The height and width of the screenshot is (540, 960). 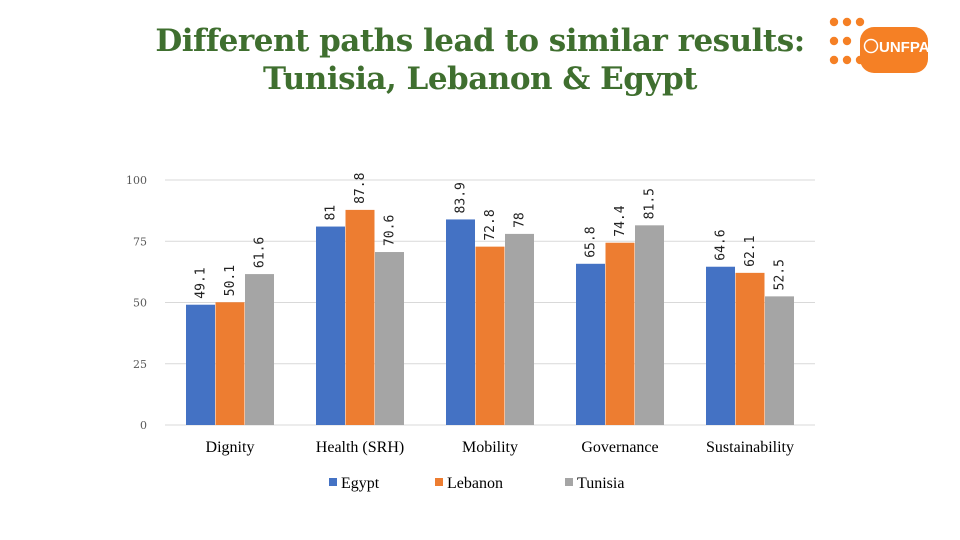 I want to click on logo-badge, so click(x=894, y=50).